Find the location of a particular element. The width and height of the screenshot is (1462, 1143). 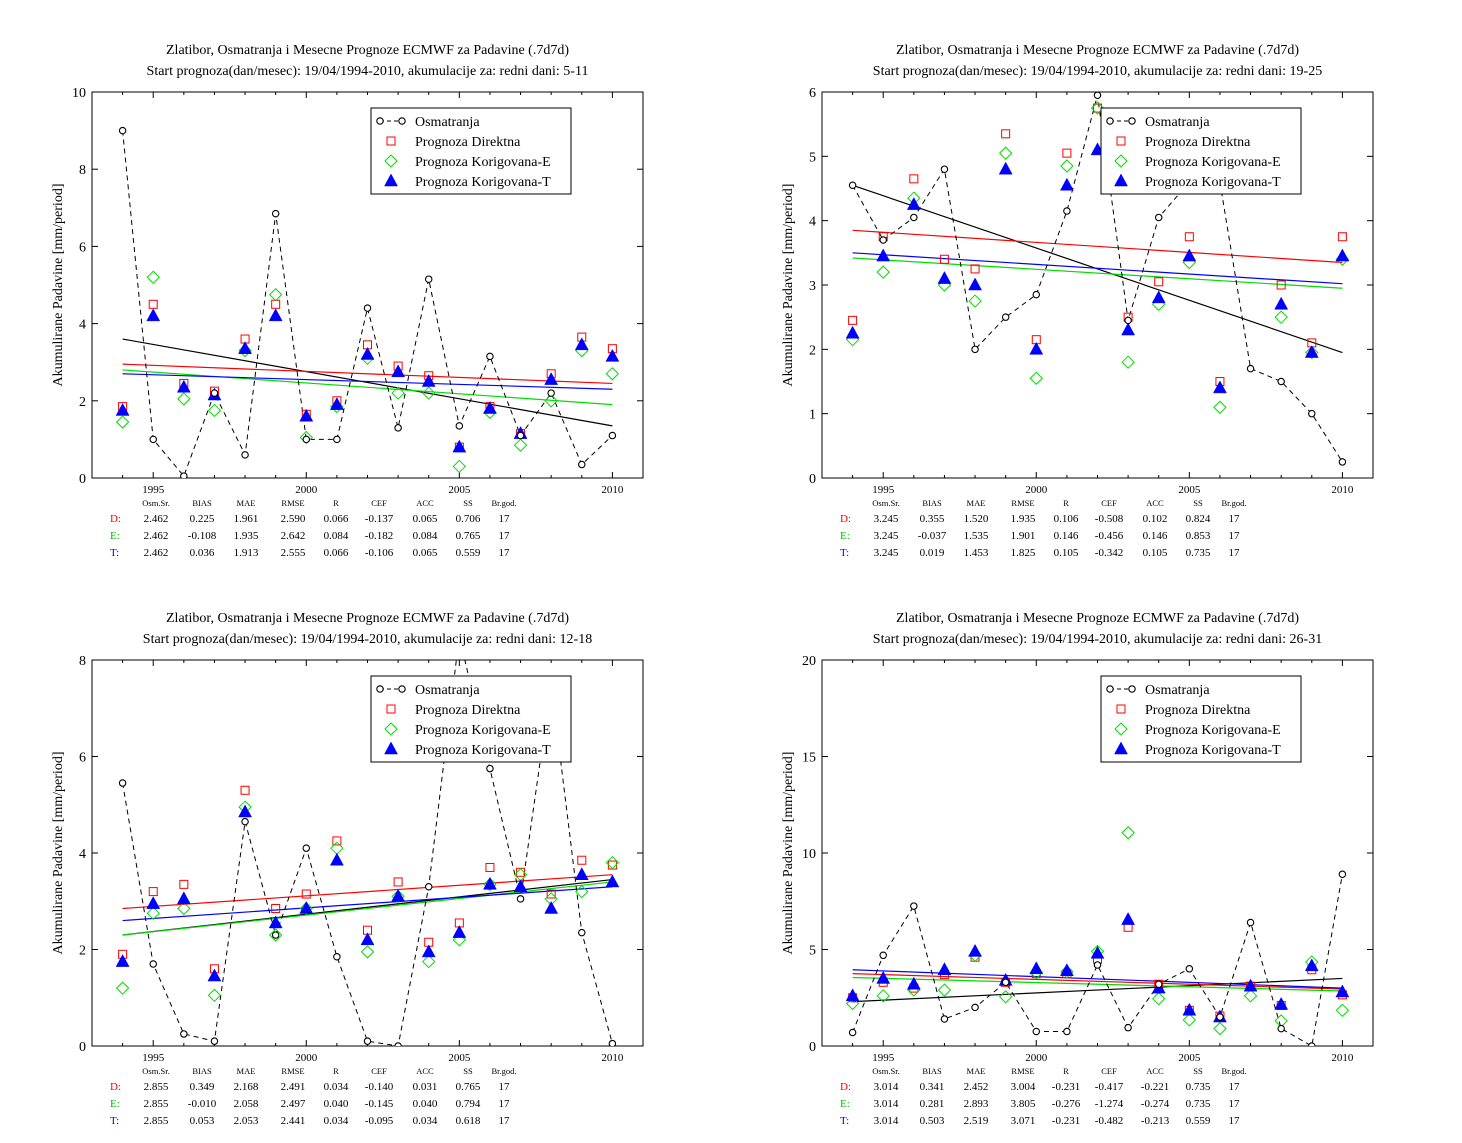

stats-cell: -0.508 is located at coordinates (1109, 519).